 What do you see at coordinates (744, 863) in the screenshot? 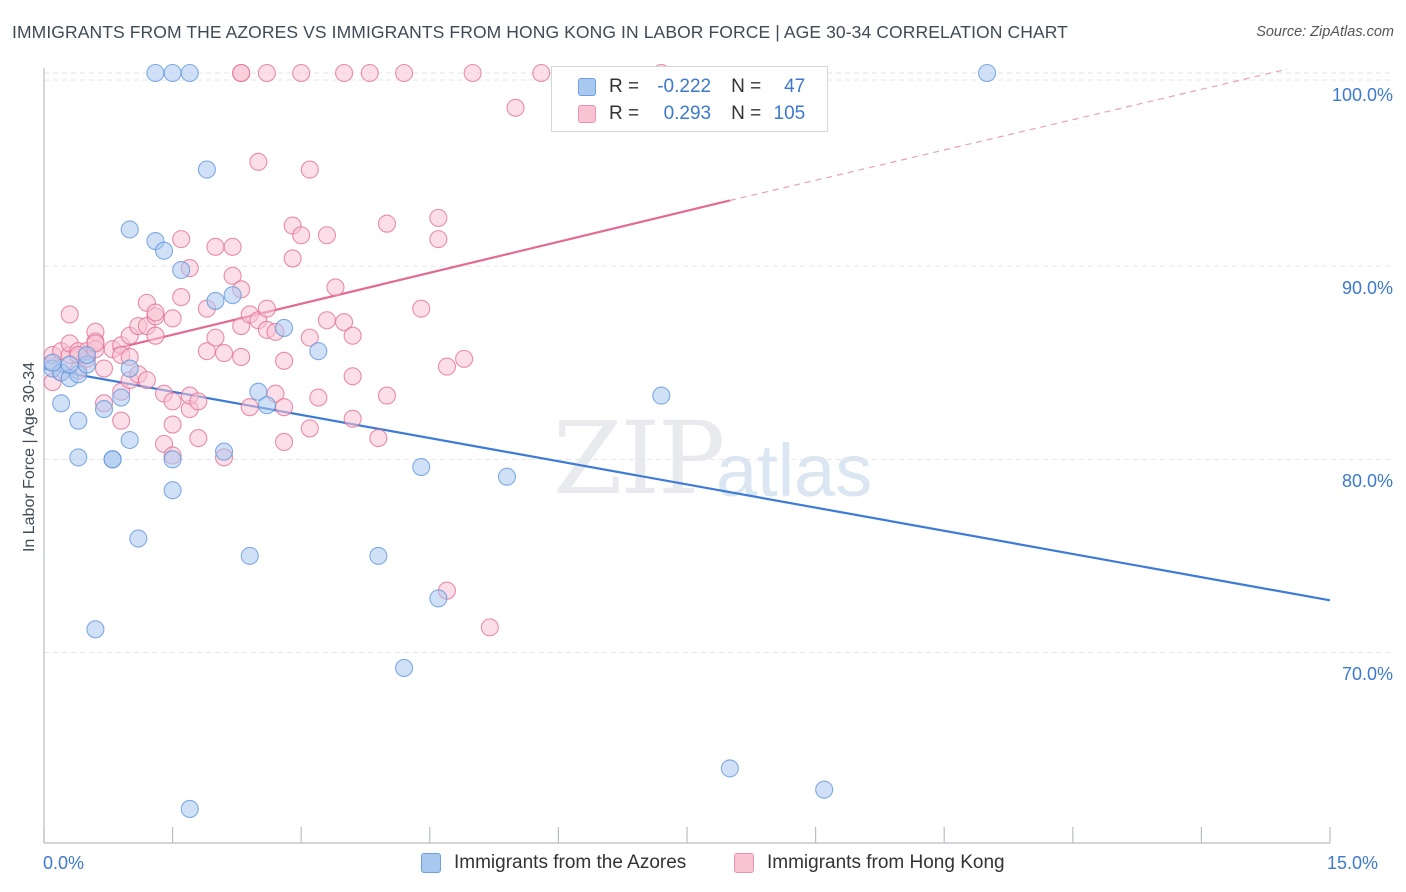
I see `bottom-legend-swatch-hongkong` at bounding box center [744, 863].